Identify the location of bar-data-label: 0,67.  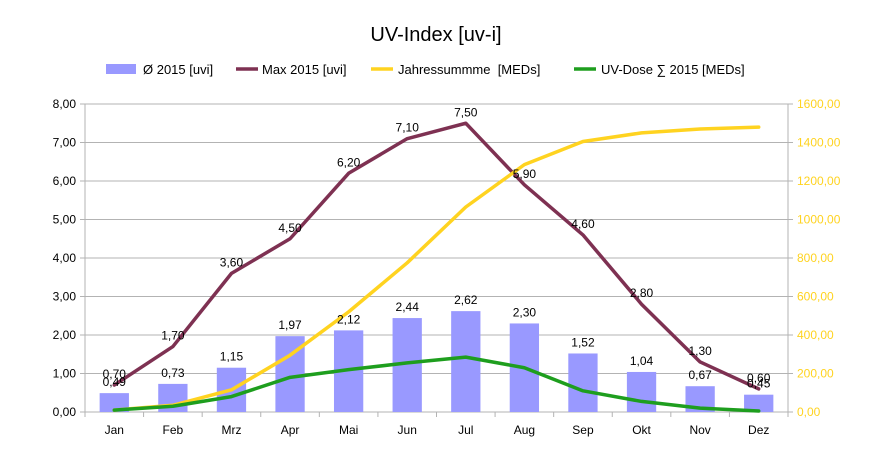
(700, 375).